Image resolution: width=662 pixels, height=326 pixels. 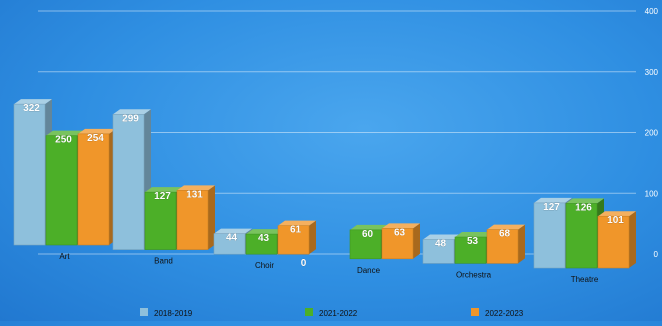 What do you see at coordinates (232, 238) in the screenshot?
I see `data-label: 44` at bounding box center [232, 238].